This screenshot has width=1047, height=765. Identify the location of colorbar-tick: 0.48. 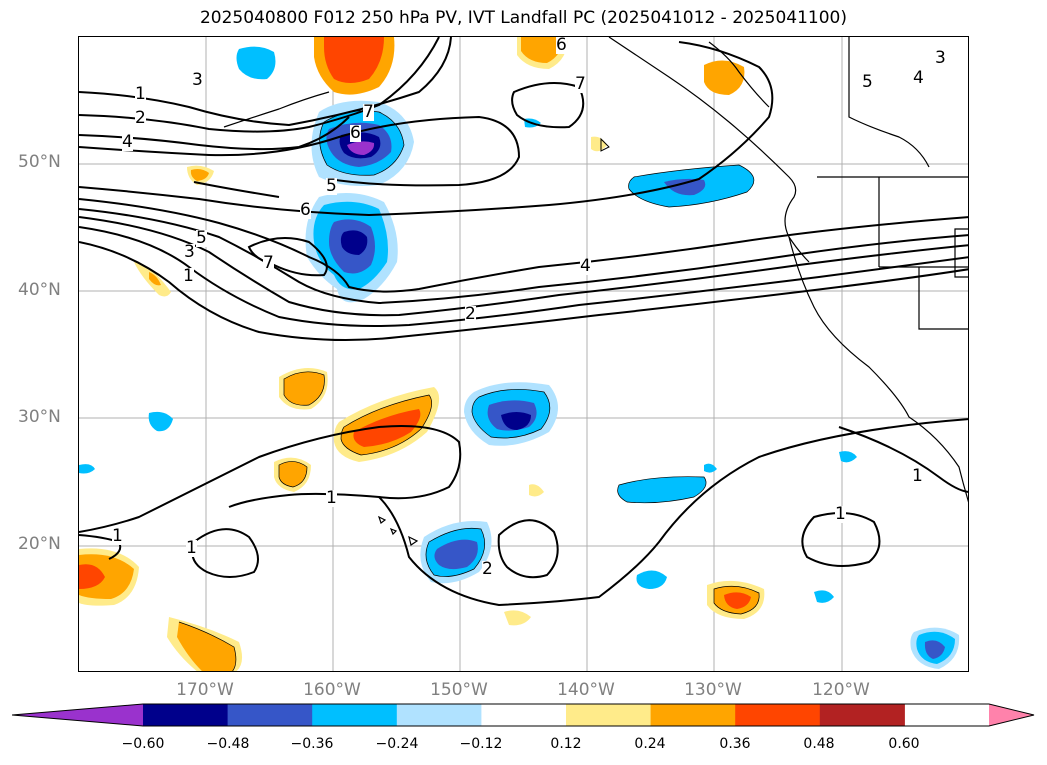
(819, 744).